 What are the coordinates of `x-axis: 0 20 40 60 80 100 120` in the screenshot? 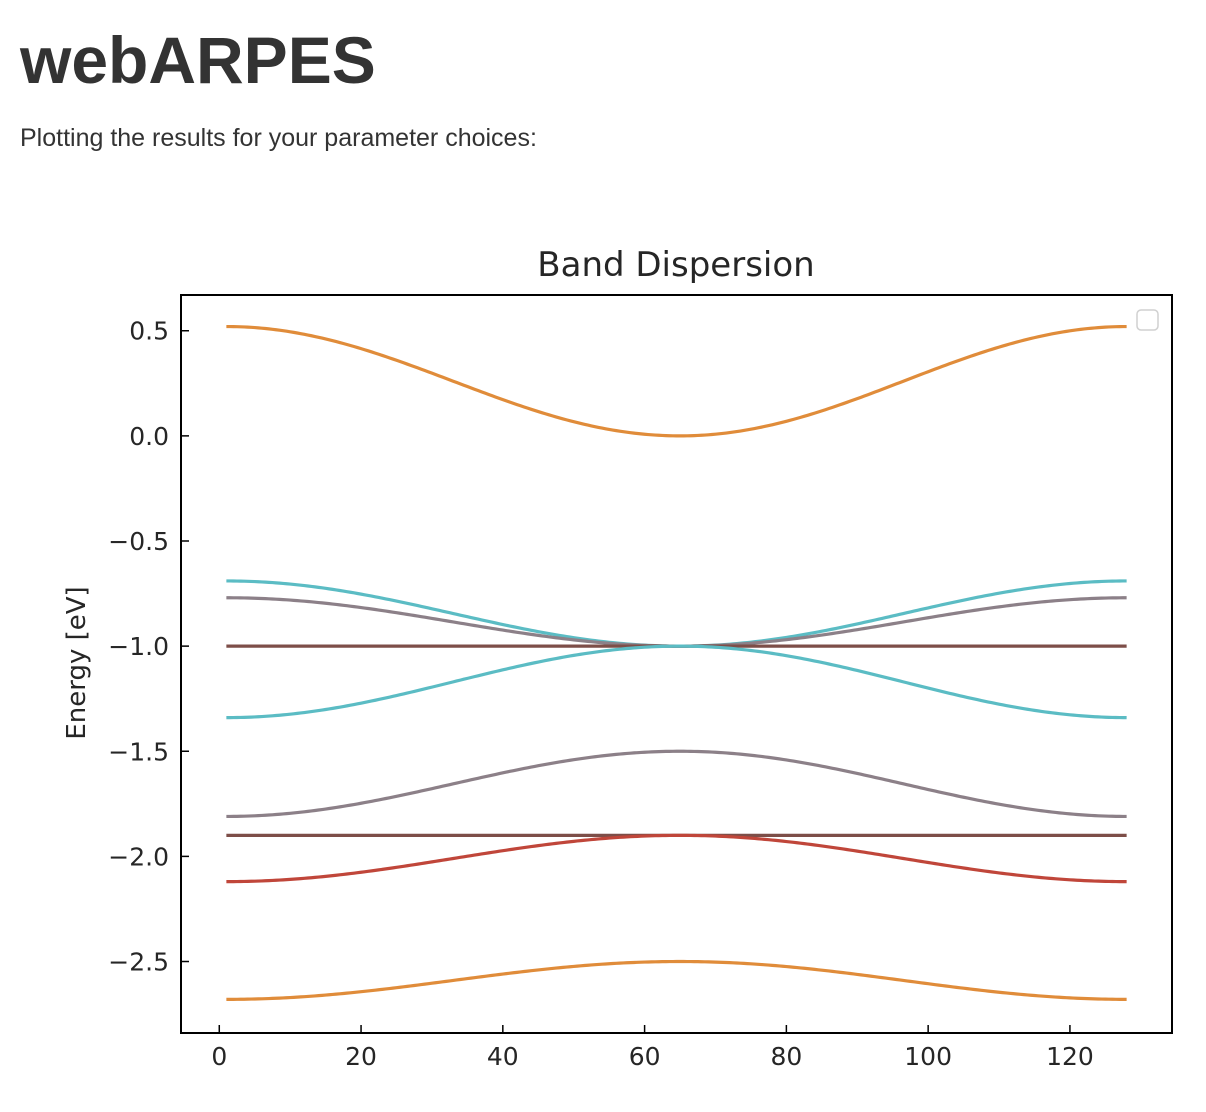 It's located at (652, 1048).